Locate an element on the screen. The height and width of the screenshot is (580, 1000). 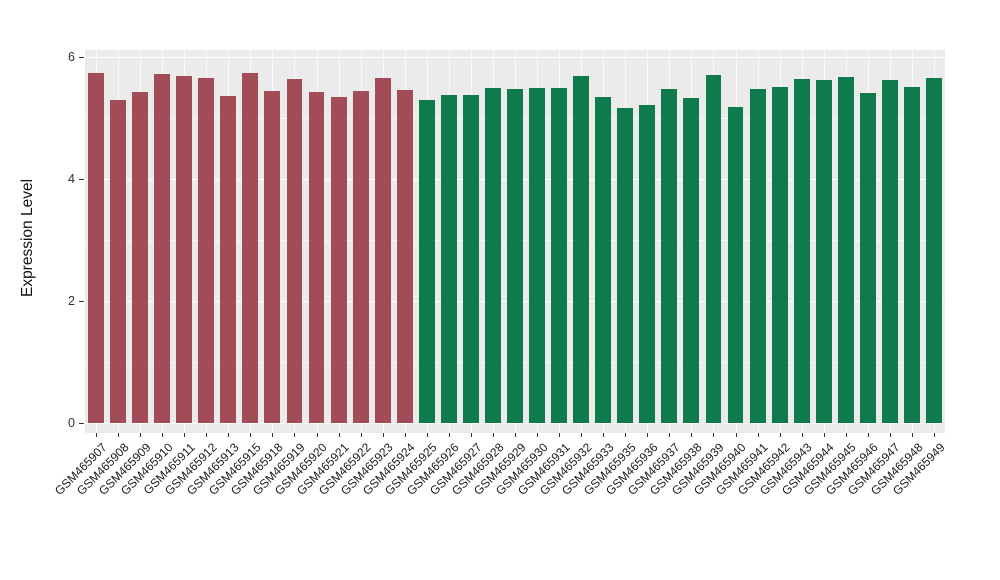
bar-GSM465915 is located at coordinates (250, 247).